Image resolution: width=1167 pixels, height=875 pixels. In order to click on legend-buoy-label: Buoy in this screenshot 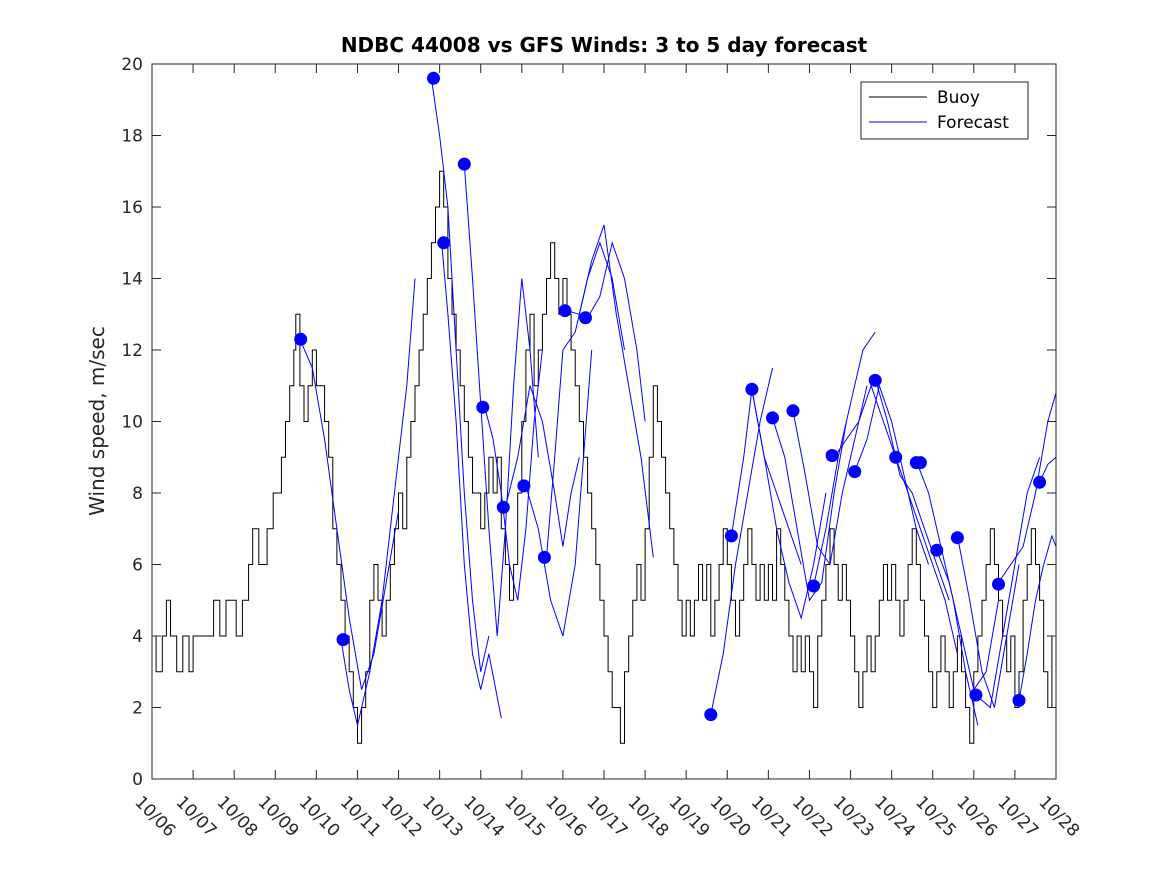, I will do `click(958, 98)`.